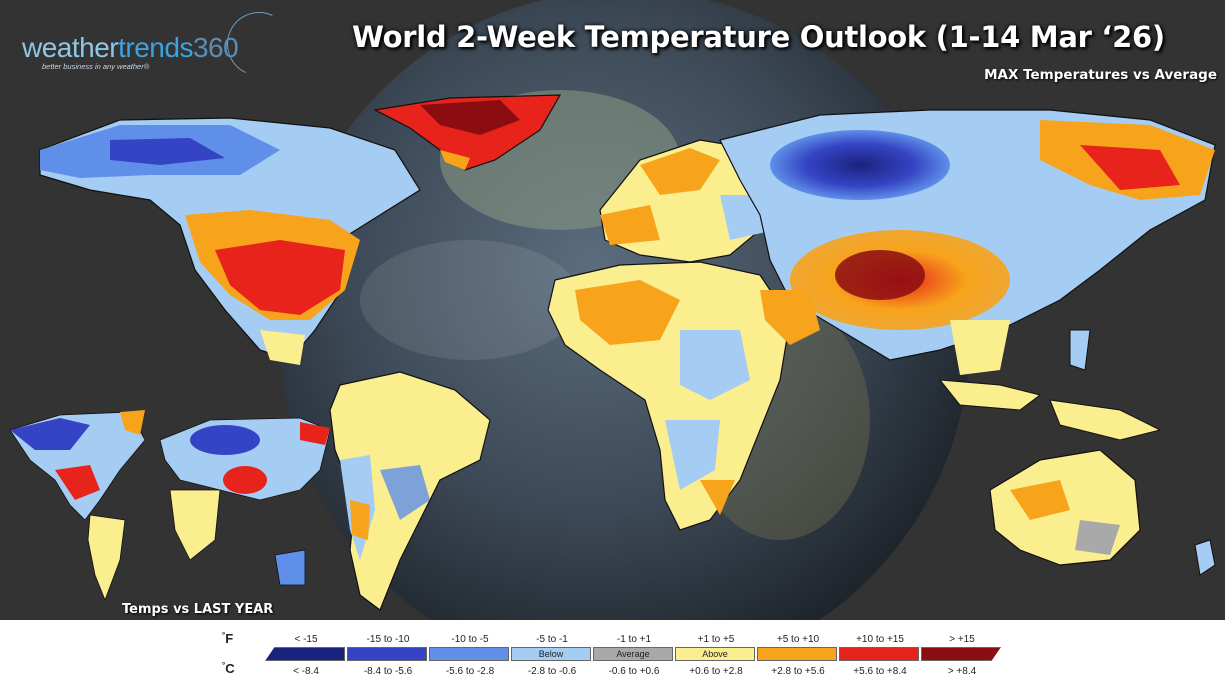 Image resolution: width=1225 pixels, height=682 pixels. I want to click on legend-bin: -1 to +1 Average -0.6 to +0.6, so click(634, 651).